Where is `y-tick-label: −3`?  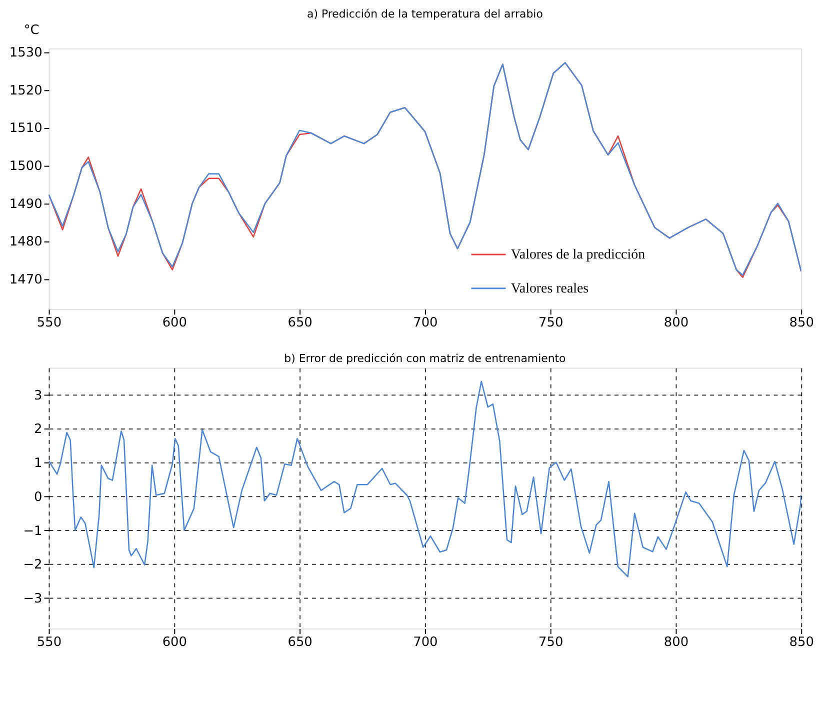 y-tick-label: −3 is located at coordinates (32, 599).